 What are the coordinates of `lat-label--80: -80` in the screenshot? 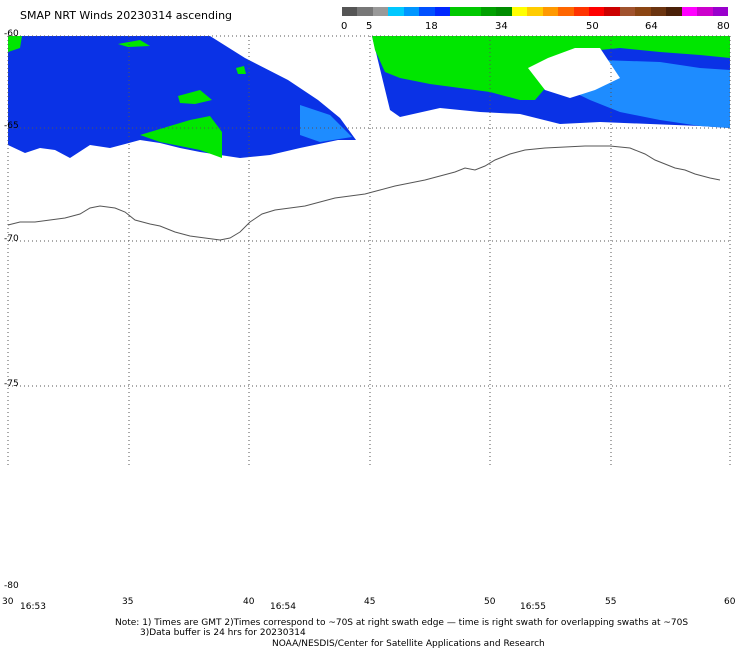 It's located at (11, 586).